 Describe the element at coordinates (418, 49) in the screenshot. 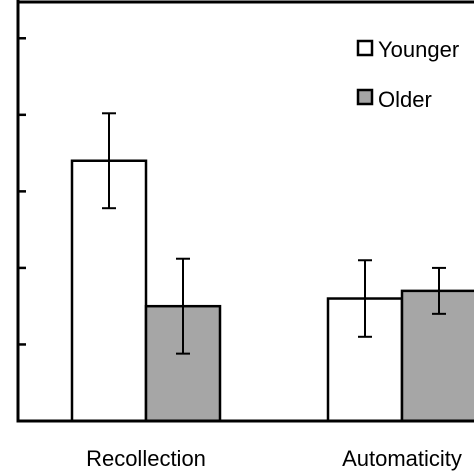

I see `legend-label-younger: Younger` at that location.